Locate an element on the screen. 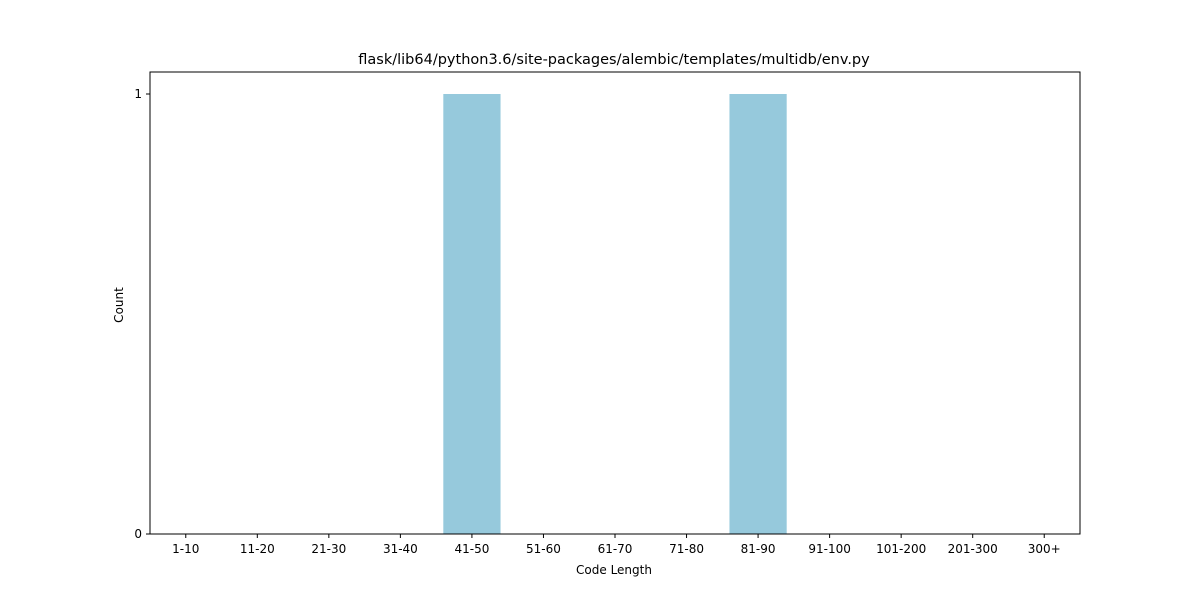 This screenshot has width=1200, height=600. x-tick-label: 101-200 is located at coordinates (901, 549).